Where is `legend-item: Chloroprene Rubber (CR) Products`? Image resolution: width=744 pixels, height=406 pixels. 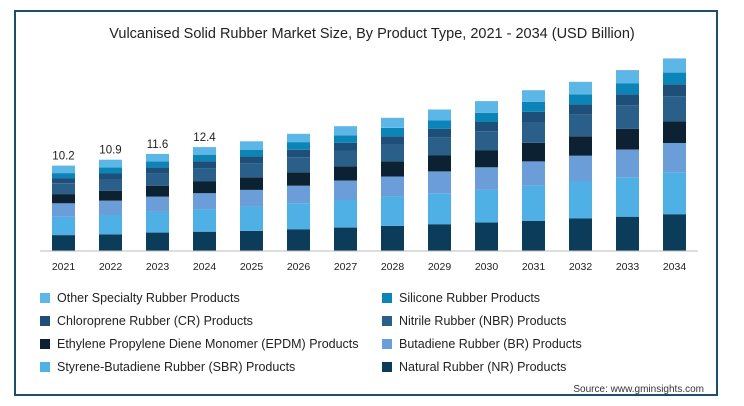
legend-item: Chloroprene Rubber (CR) Products is located at coordinates (146, 321).